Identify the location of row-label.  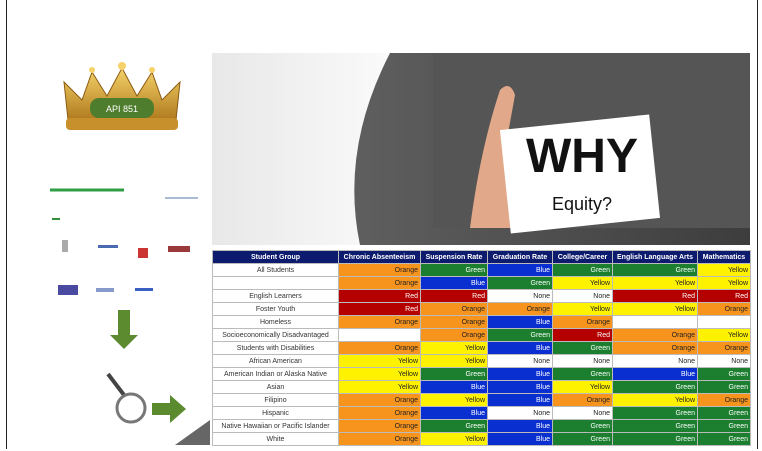
(275, 283).